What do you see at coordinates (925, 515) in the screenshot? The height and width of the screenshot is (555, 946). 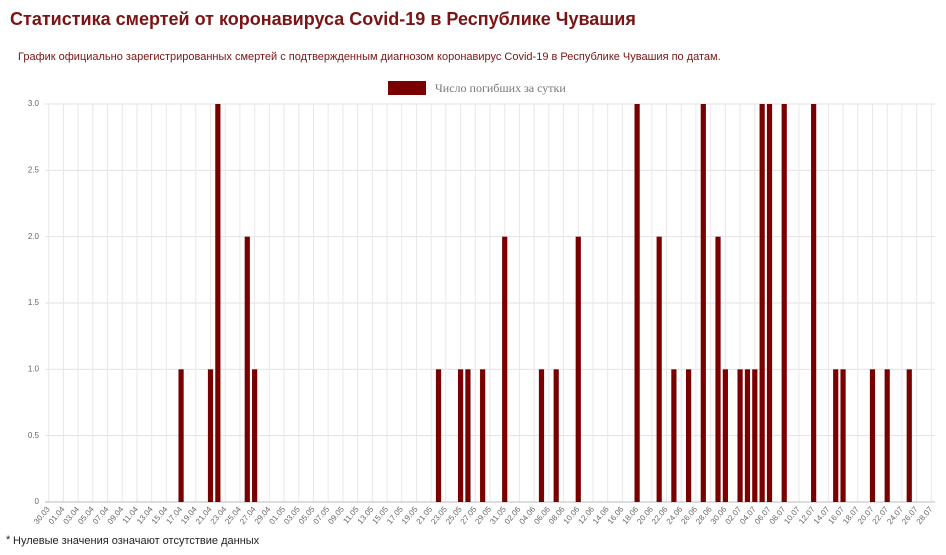 I see `x-tick-label: 28.07` at bounding box center [925, 515].